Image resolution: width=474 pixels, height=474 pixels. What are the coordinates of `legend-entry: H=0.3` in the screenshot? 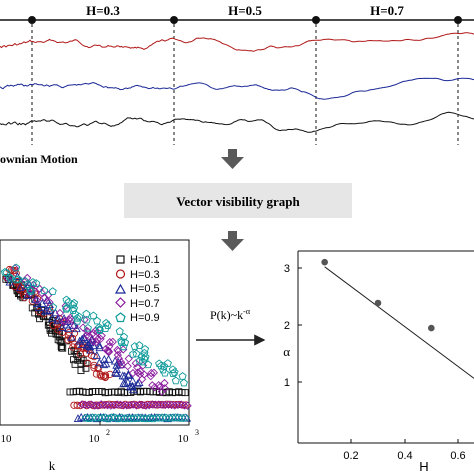 It's located at (137, 275).